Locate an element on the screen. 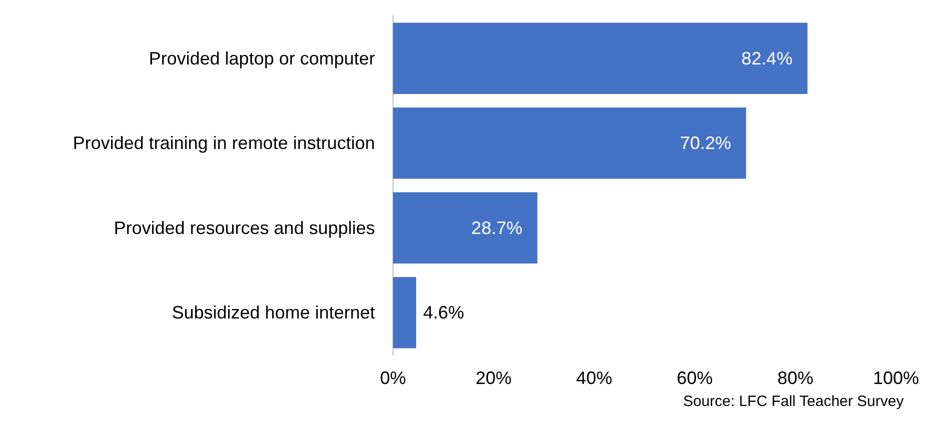 This screenshot has height=423, width=930. x-tick-label: 20% is located at coordinates (494, 378).